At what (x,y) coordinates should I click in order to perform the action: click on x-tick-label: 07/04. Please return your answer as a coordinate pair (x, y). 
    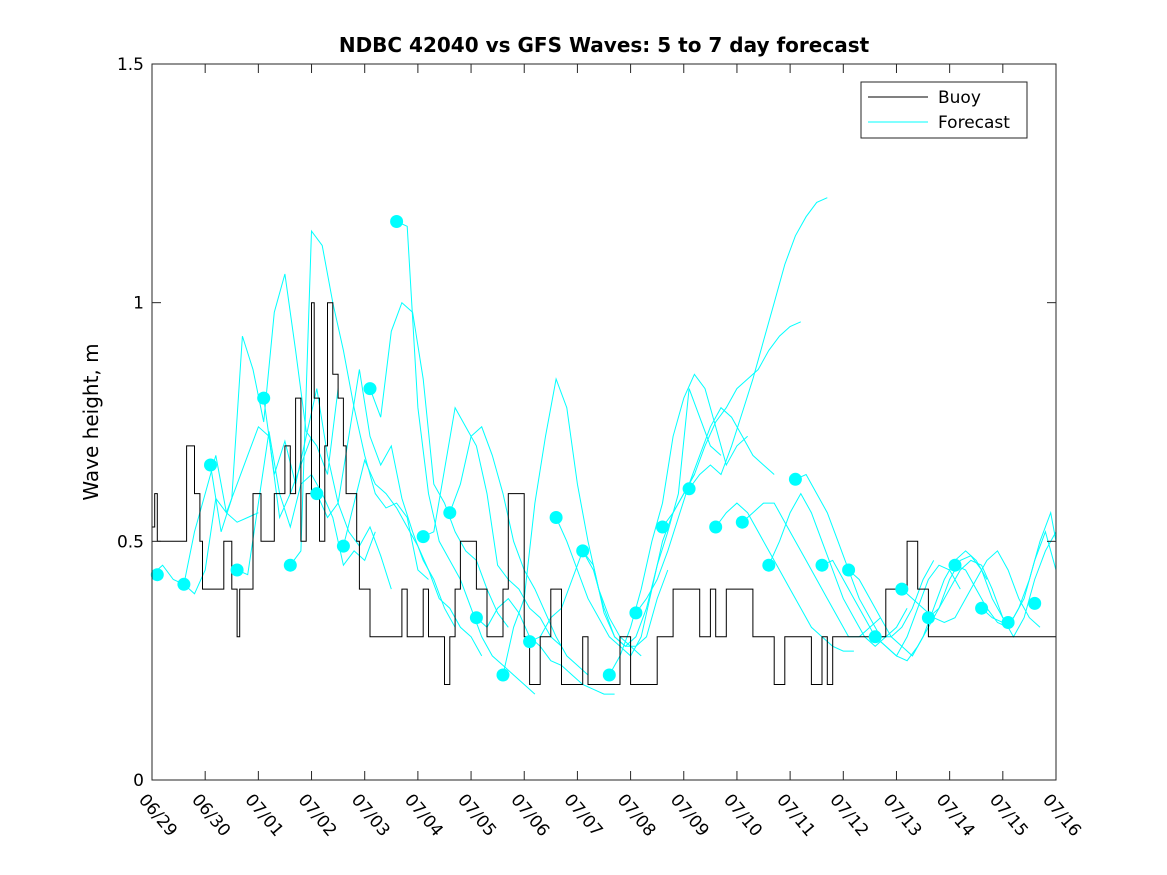
    Looking at the image, I should click on (423, 815).